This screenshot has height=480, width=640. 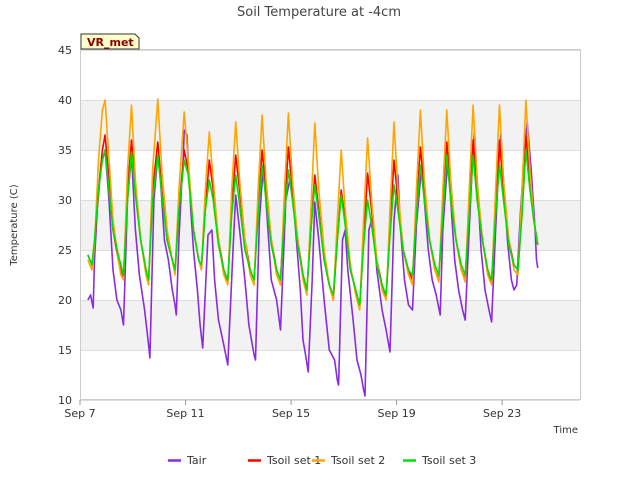 What do you see at coordinates (448, 460) in the screenshot?
I see `legend-label-tsoil-set-3: Tsoil set 3` at bounding box center [448, 460].